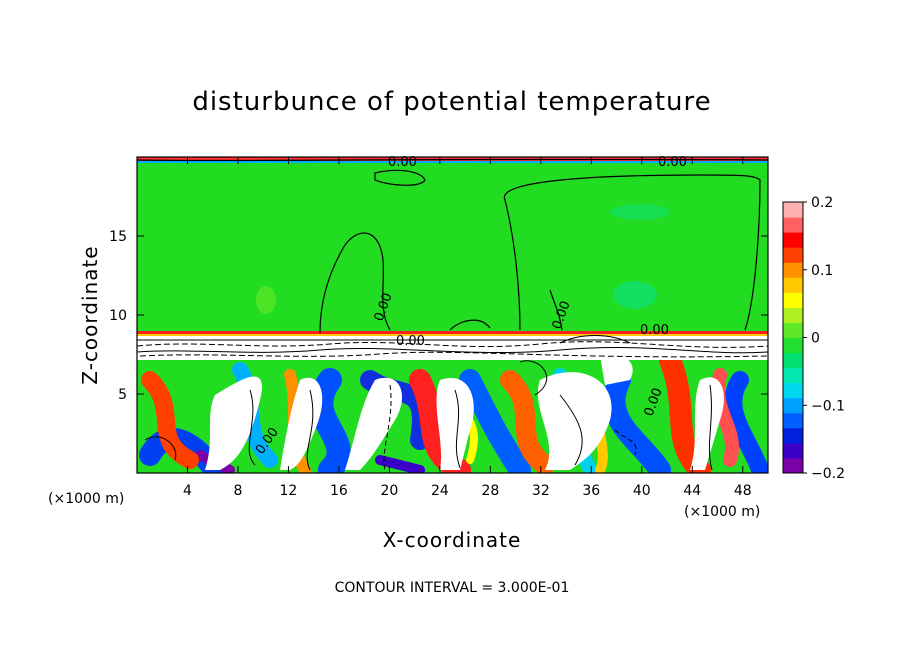  Describe the element at coordinates (187, 491) in the screenshot. I see `x-tick-label: 4` at that location.